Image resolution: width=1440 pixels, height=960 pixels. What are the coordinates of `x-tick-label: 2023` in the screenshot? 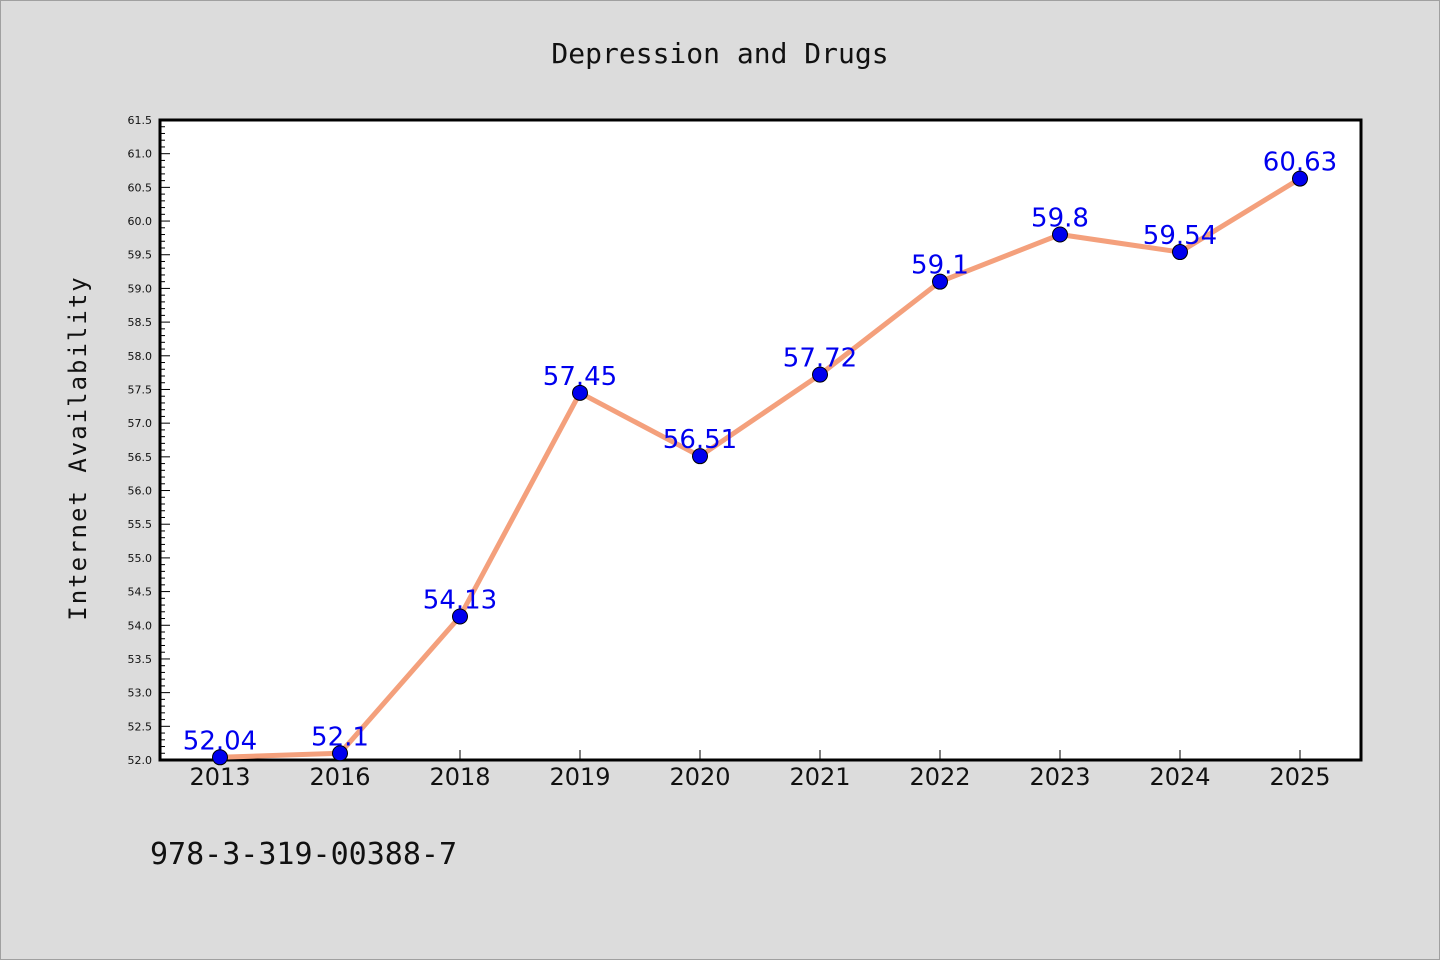 It's located at (1059, 777).